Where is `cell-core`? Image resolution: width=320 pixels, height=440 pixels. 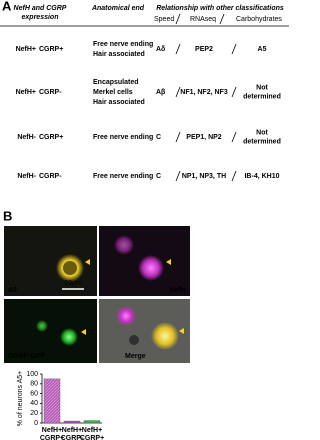
cell-core is located at coordinates (70, 268).